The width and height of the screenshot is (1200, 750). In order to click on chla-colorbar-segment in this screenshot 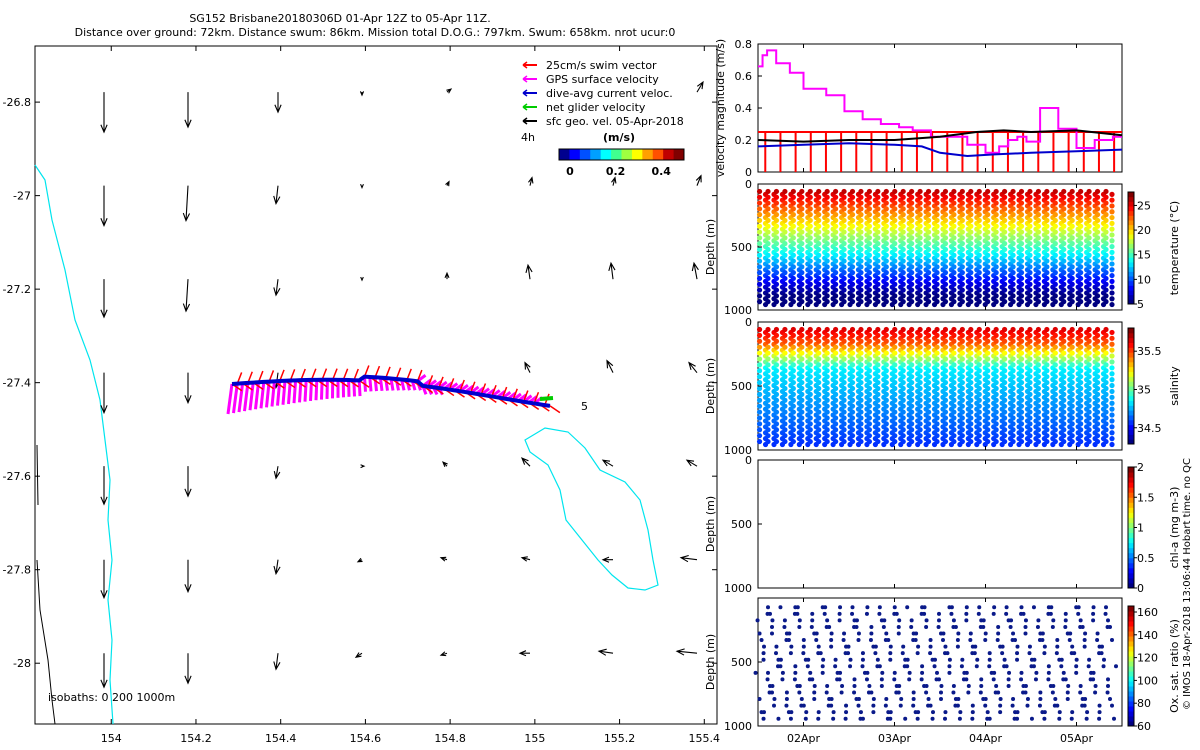, I will do `click(1131, 485)`.